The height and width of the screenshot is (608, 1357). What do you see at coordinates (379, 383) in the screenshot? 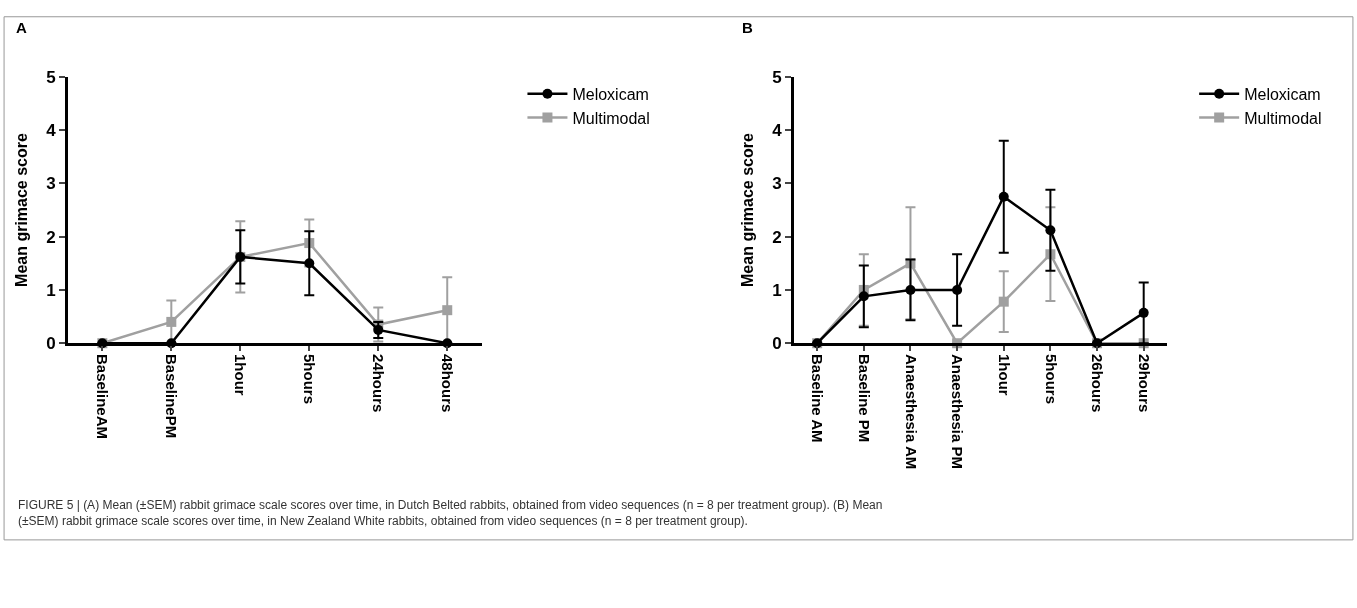
I see `x-tick-label: 24hours` at bounding box center [379, 383].